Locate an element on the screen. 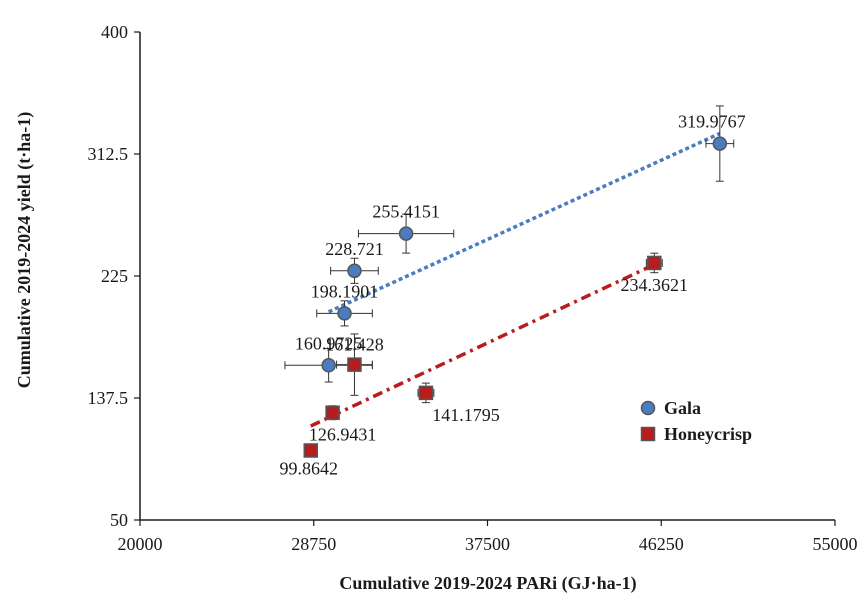 The image size is (867, 595). y-tick-label: 312.5 is located at coordinates (108, 154).